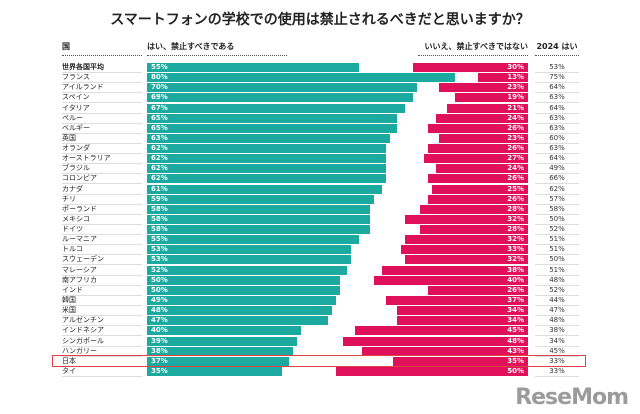  I want to click on country-label: インドネシア, so click(102, 331).